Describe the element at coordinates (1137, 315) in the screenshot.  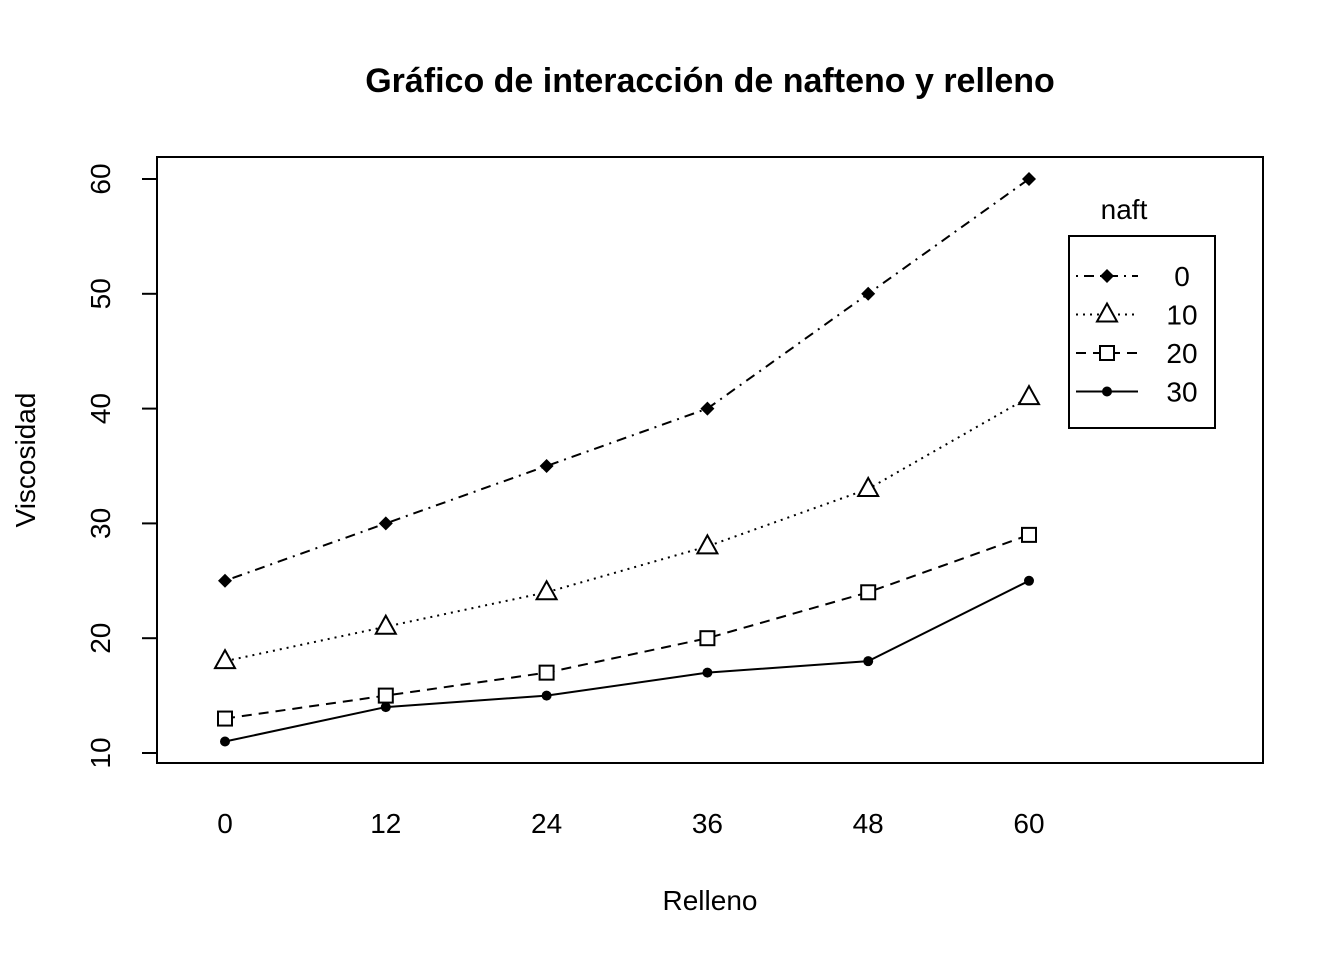
I see `legend-item: 10` at that location.